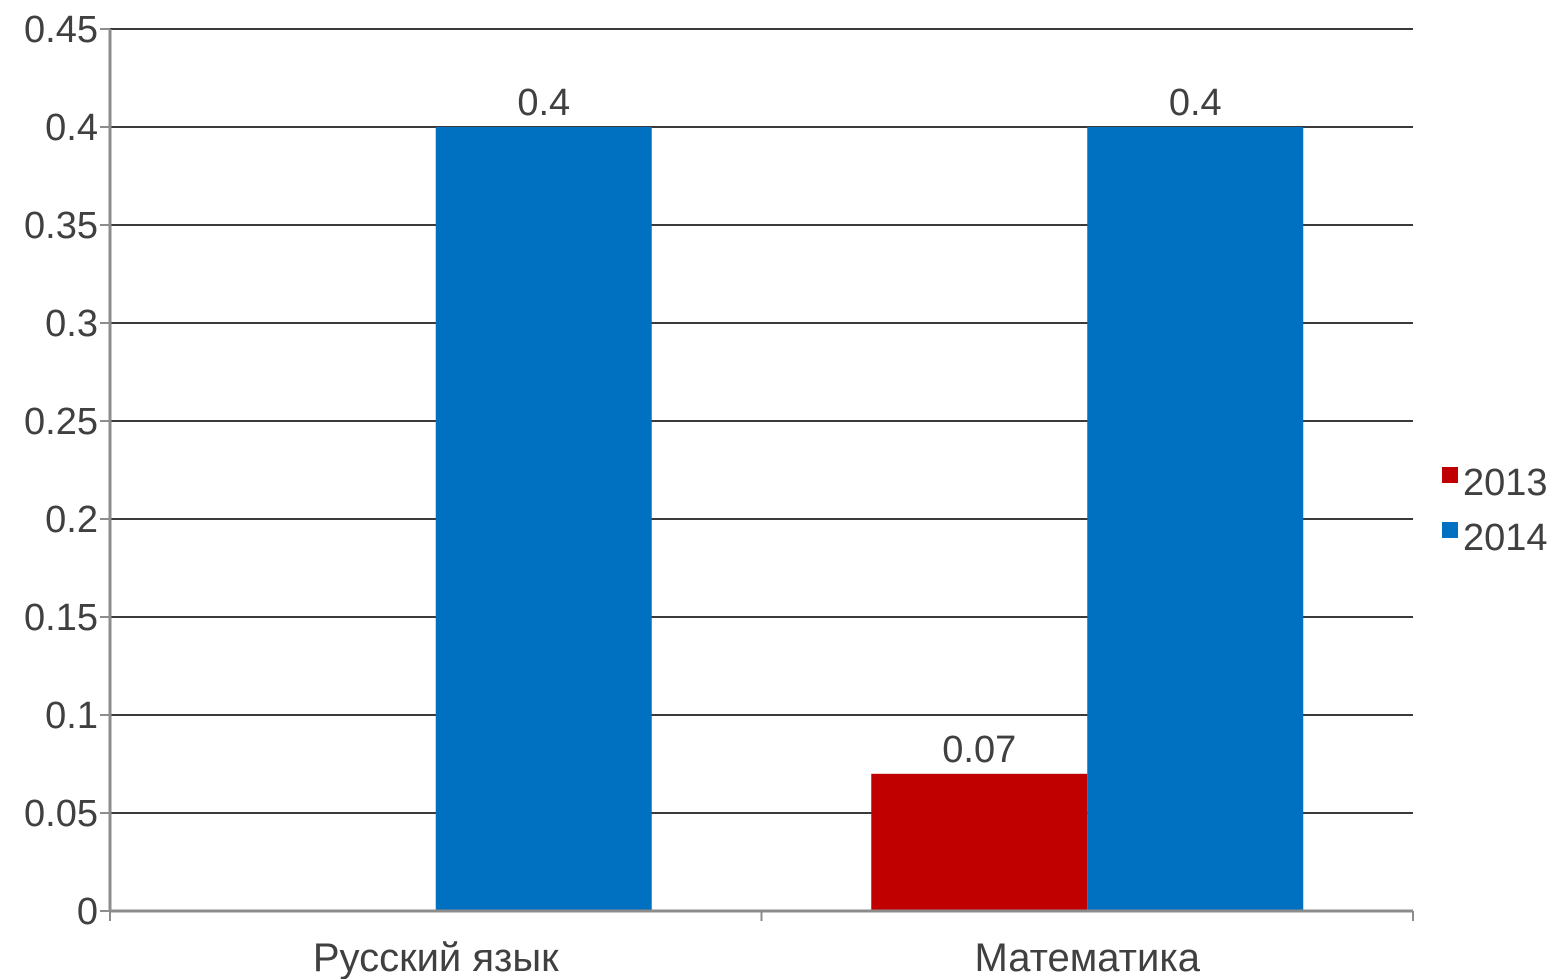  I want to click on y-tick-label: 0.15, so click(61, 618).